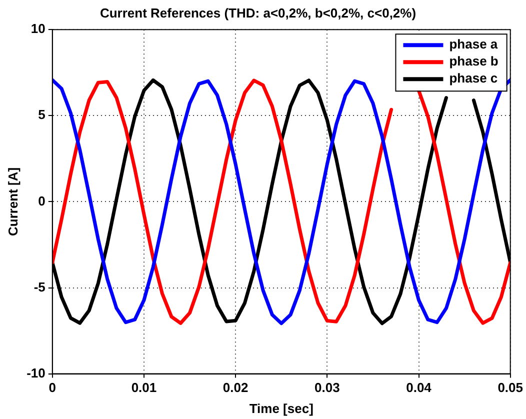  I want to click on y-tick-label: 0, so click(42, 200).